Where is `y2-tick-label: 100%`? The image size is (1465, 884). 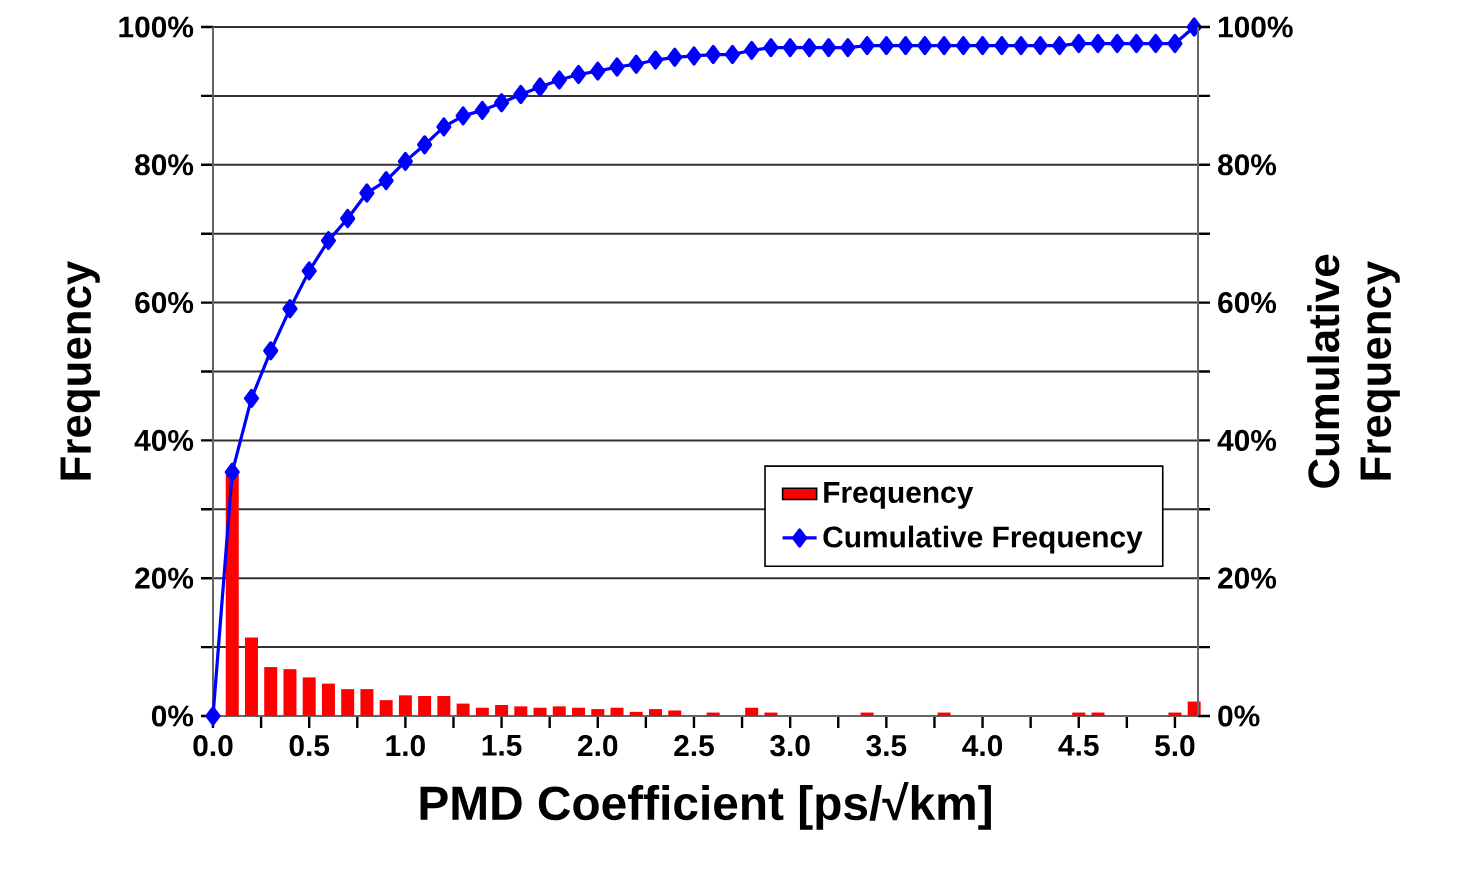
y2-tick-label: 100% is located at coordinates (1255, 27).